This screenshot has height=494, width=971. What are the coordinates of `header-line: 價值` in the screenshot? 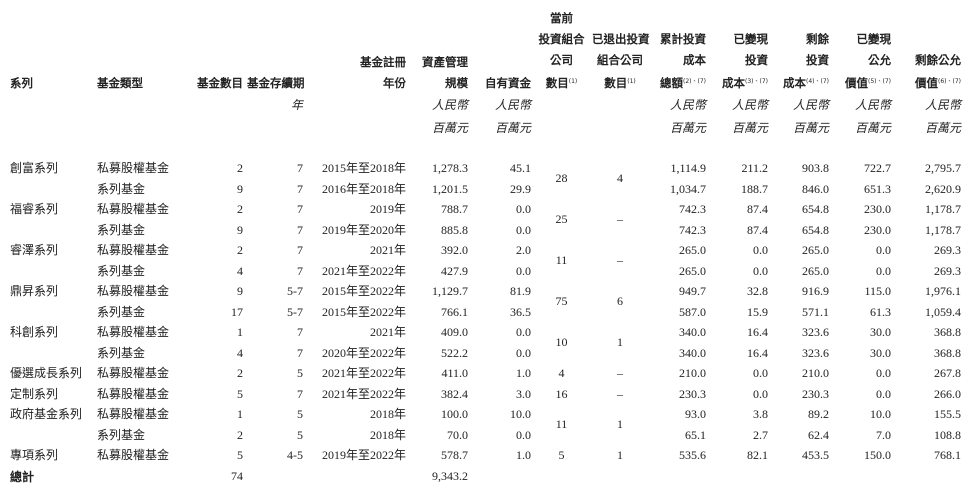 It's located at (926, 83).